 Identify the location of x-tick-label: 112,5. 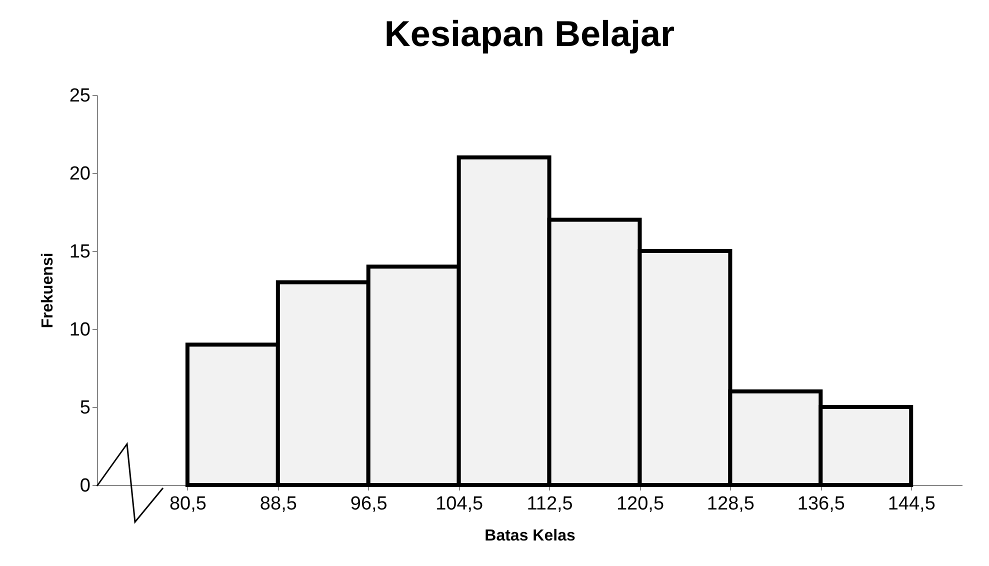
(549, 504).